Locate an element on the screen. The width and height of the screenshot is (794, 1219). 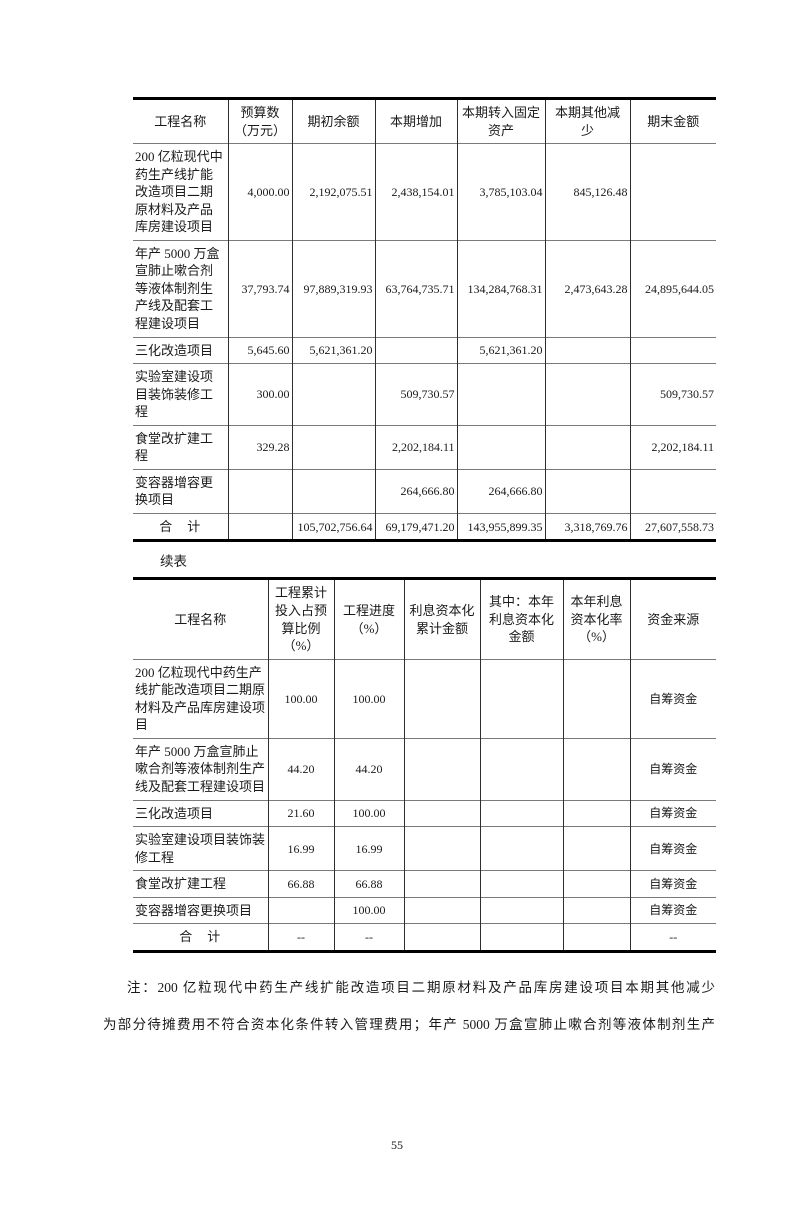
column-header: 资金来源 is located at coordinates (672, 619).